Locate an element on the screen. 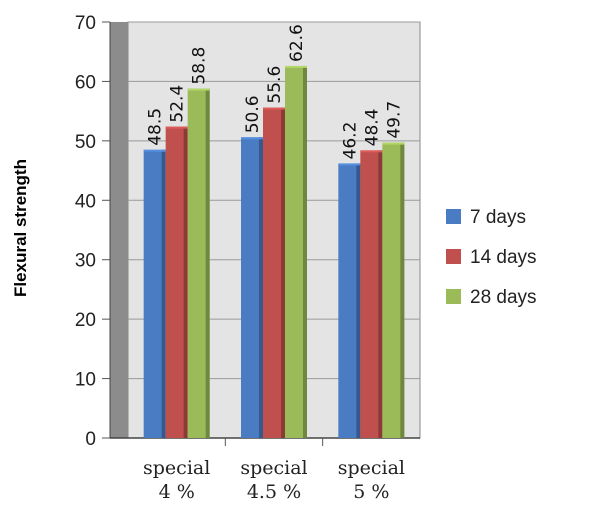 This screenshot has width=595, height=510. legend-entry: 28 days is located at coordinates (503, 297).